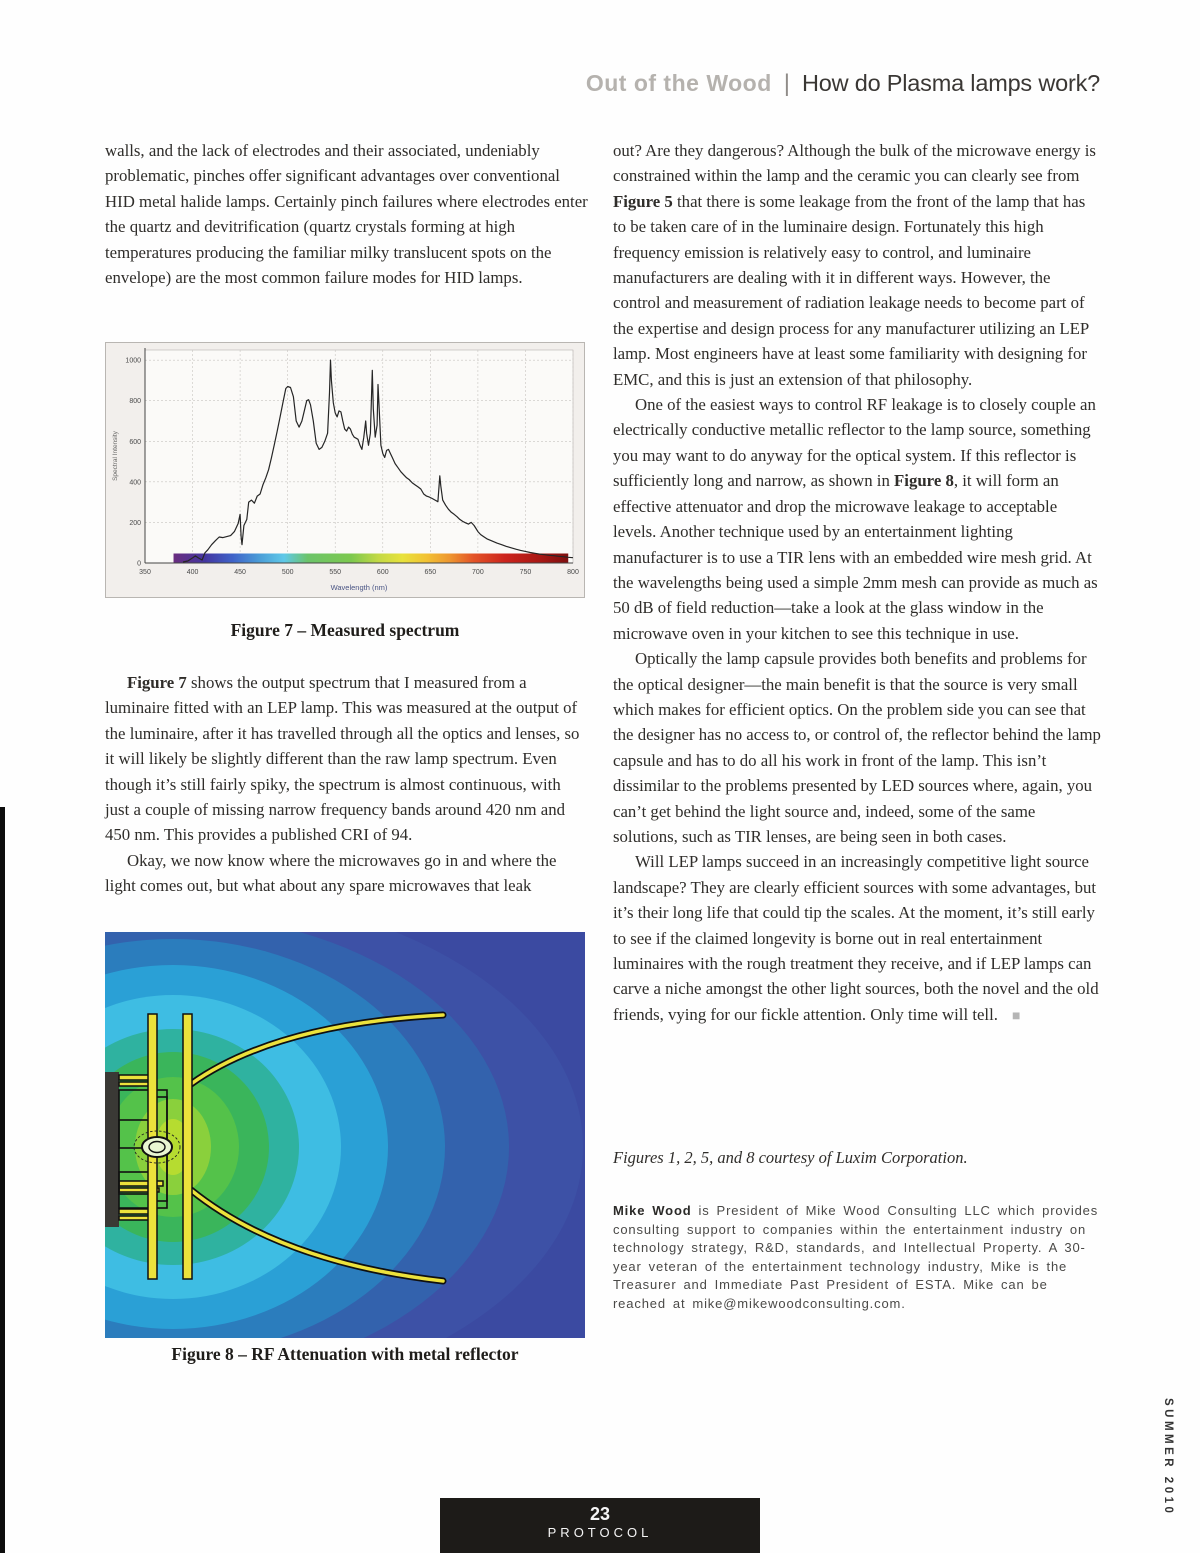  Describe the element at coordinates (240, 572) in the screenshot. I see `x-tick-label: 450` at that location.